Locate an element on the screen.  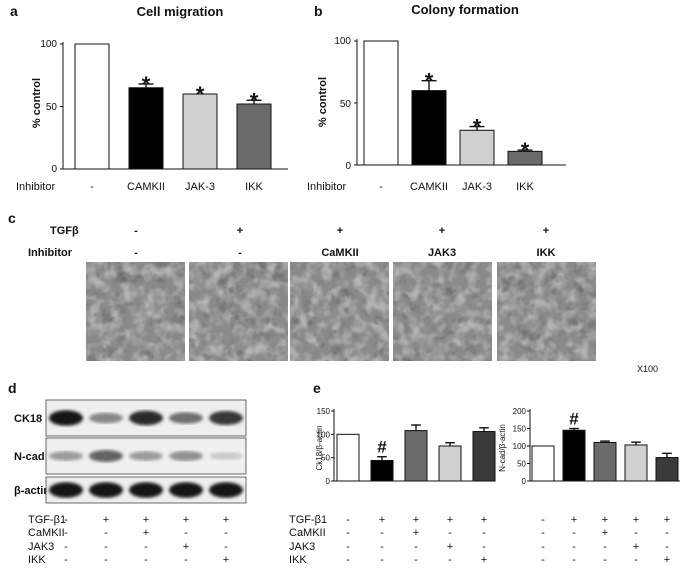
panel-c-label: c is located at coordinates (12, 218).